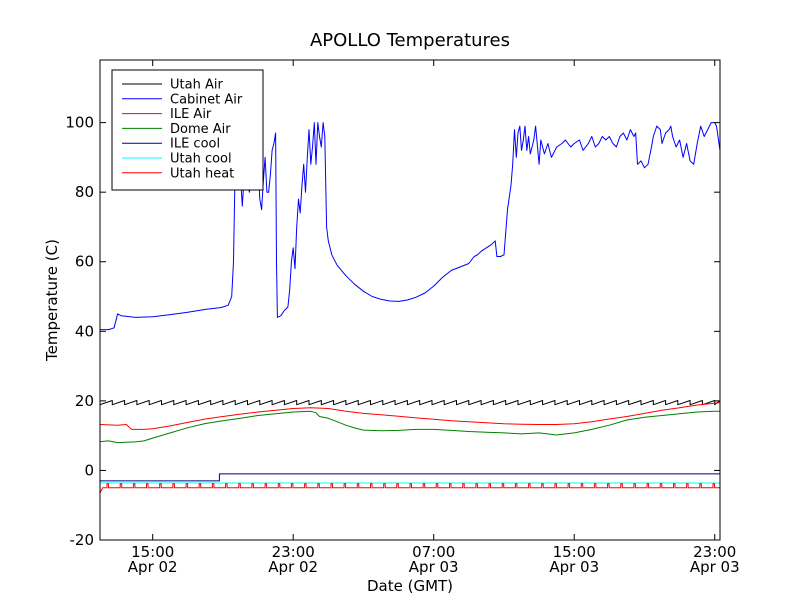  I want to click on legend-box, so click(187, 130).